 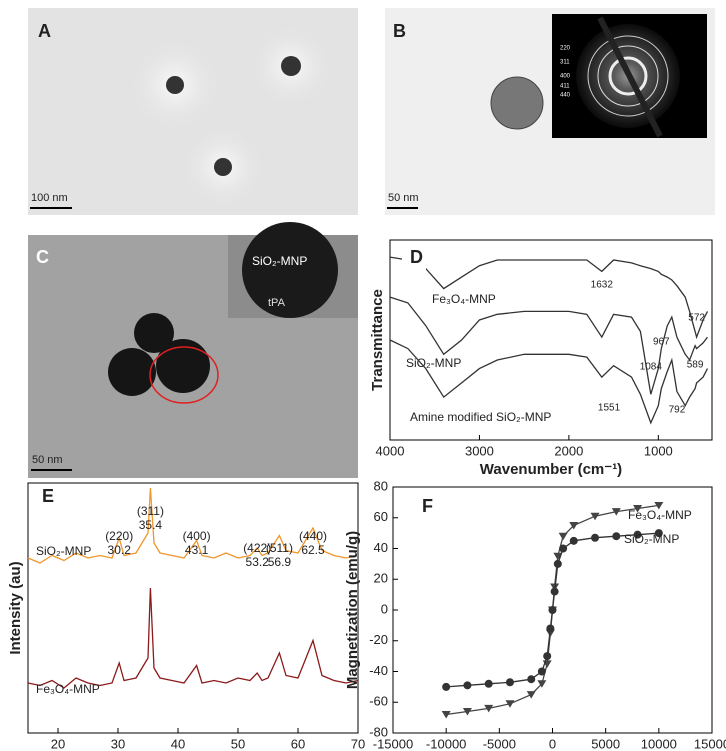 I want to click on y-tick-label: -60, so click(x=378, y=701).